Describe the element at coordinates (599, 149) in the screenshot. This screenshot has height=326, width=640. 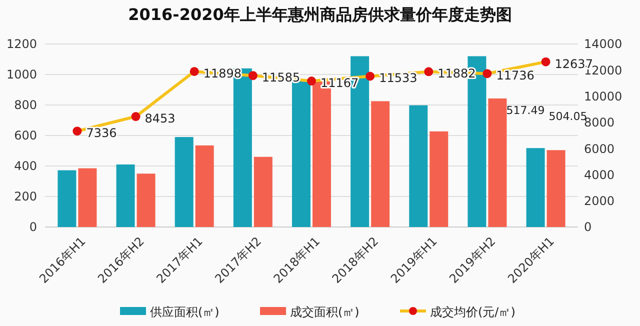
I see `y2-tick-label: 6000` at that location.